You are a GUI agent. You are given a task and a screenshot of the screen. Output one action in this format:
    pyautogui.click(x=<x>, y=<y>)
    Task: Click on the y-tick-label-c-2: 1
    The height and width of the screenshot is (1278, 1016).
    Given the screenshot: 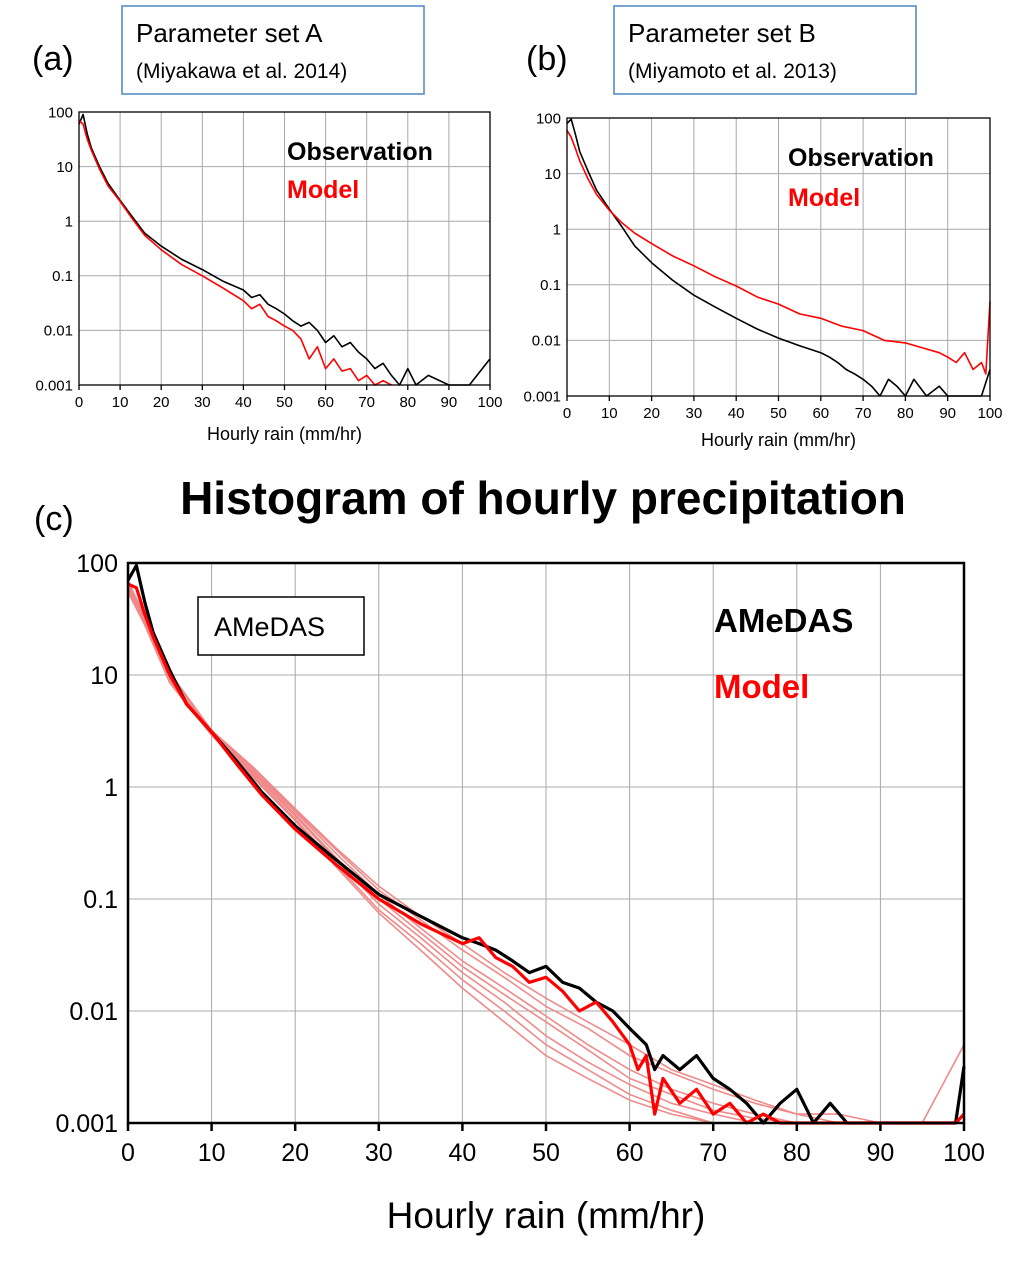 What is the action you would take?
    pyautogui.click(x=111, y=788)
    